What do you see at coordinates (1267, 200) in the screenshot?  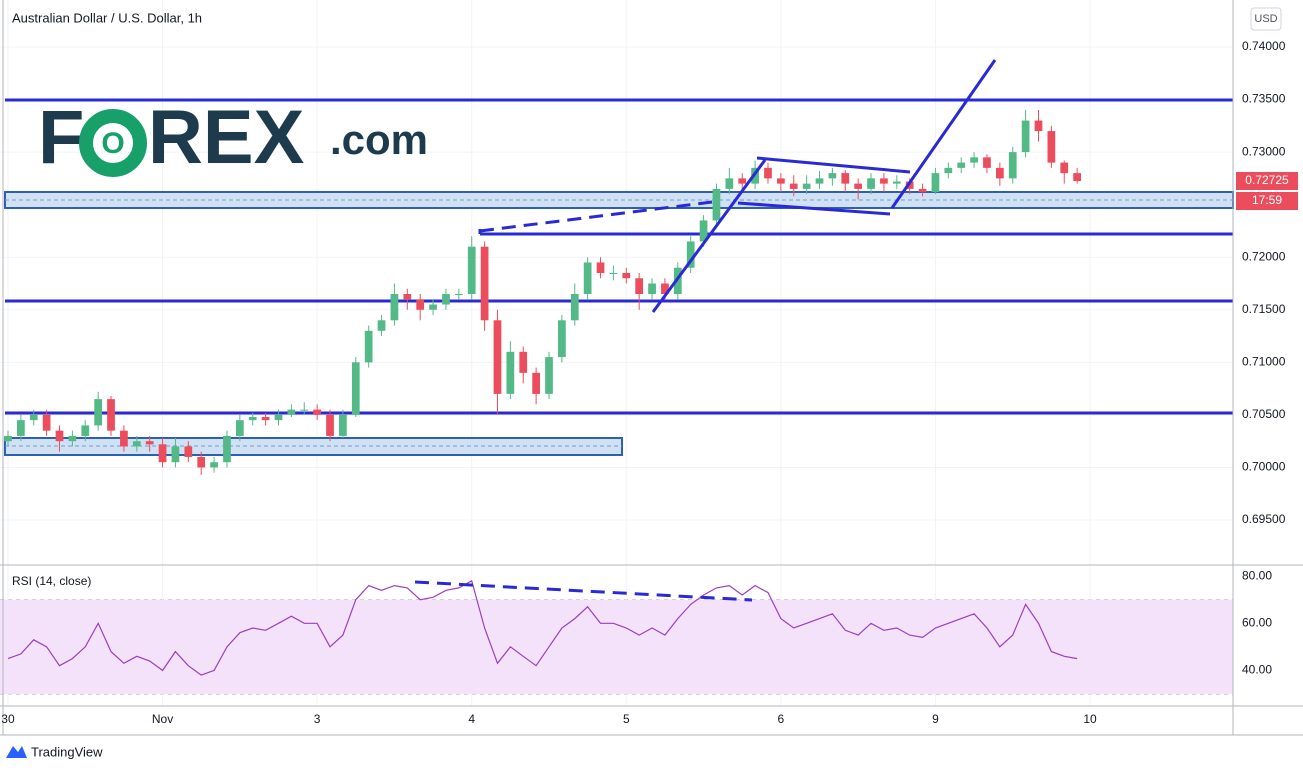 I see `countdown: 17:59` at bounding box center [1267, 200].